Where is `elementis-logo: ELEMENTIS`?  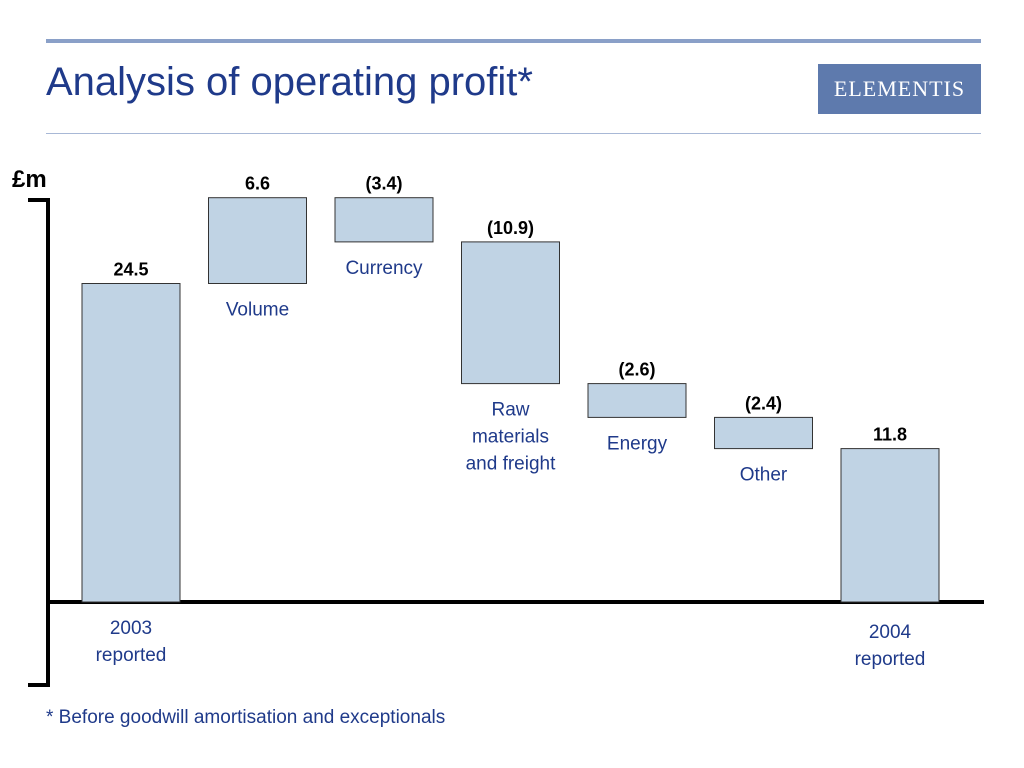 elementis-logo: ELEMENTIS is located at coordinates (899, 89).